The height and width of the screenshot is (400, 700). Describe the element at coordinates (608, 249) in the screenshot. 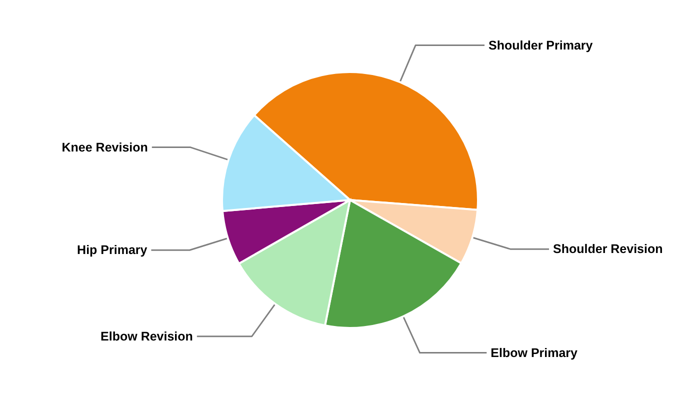

I see `slice-label: Shoulder Revision` at that location.